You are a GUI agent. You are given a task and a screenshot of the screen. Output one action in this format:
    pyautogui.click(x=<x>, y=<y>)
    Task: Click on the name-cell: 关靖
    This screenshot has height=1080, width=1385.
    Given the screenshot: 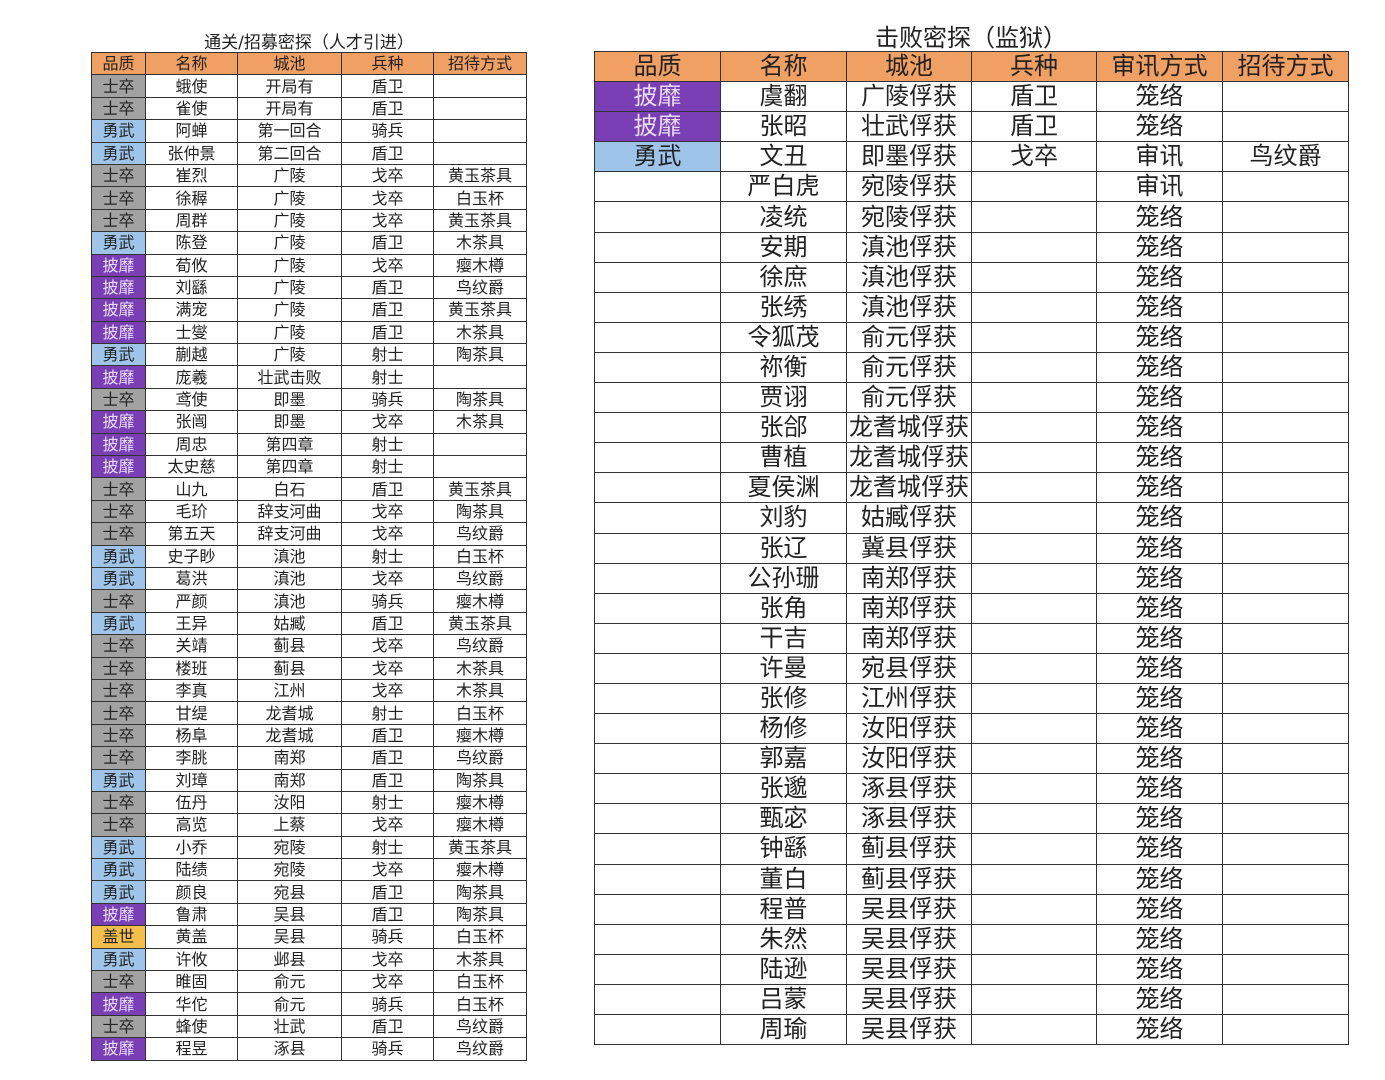 What is the action you would take?
    pyautogui.click(x=191, y=646)
    